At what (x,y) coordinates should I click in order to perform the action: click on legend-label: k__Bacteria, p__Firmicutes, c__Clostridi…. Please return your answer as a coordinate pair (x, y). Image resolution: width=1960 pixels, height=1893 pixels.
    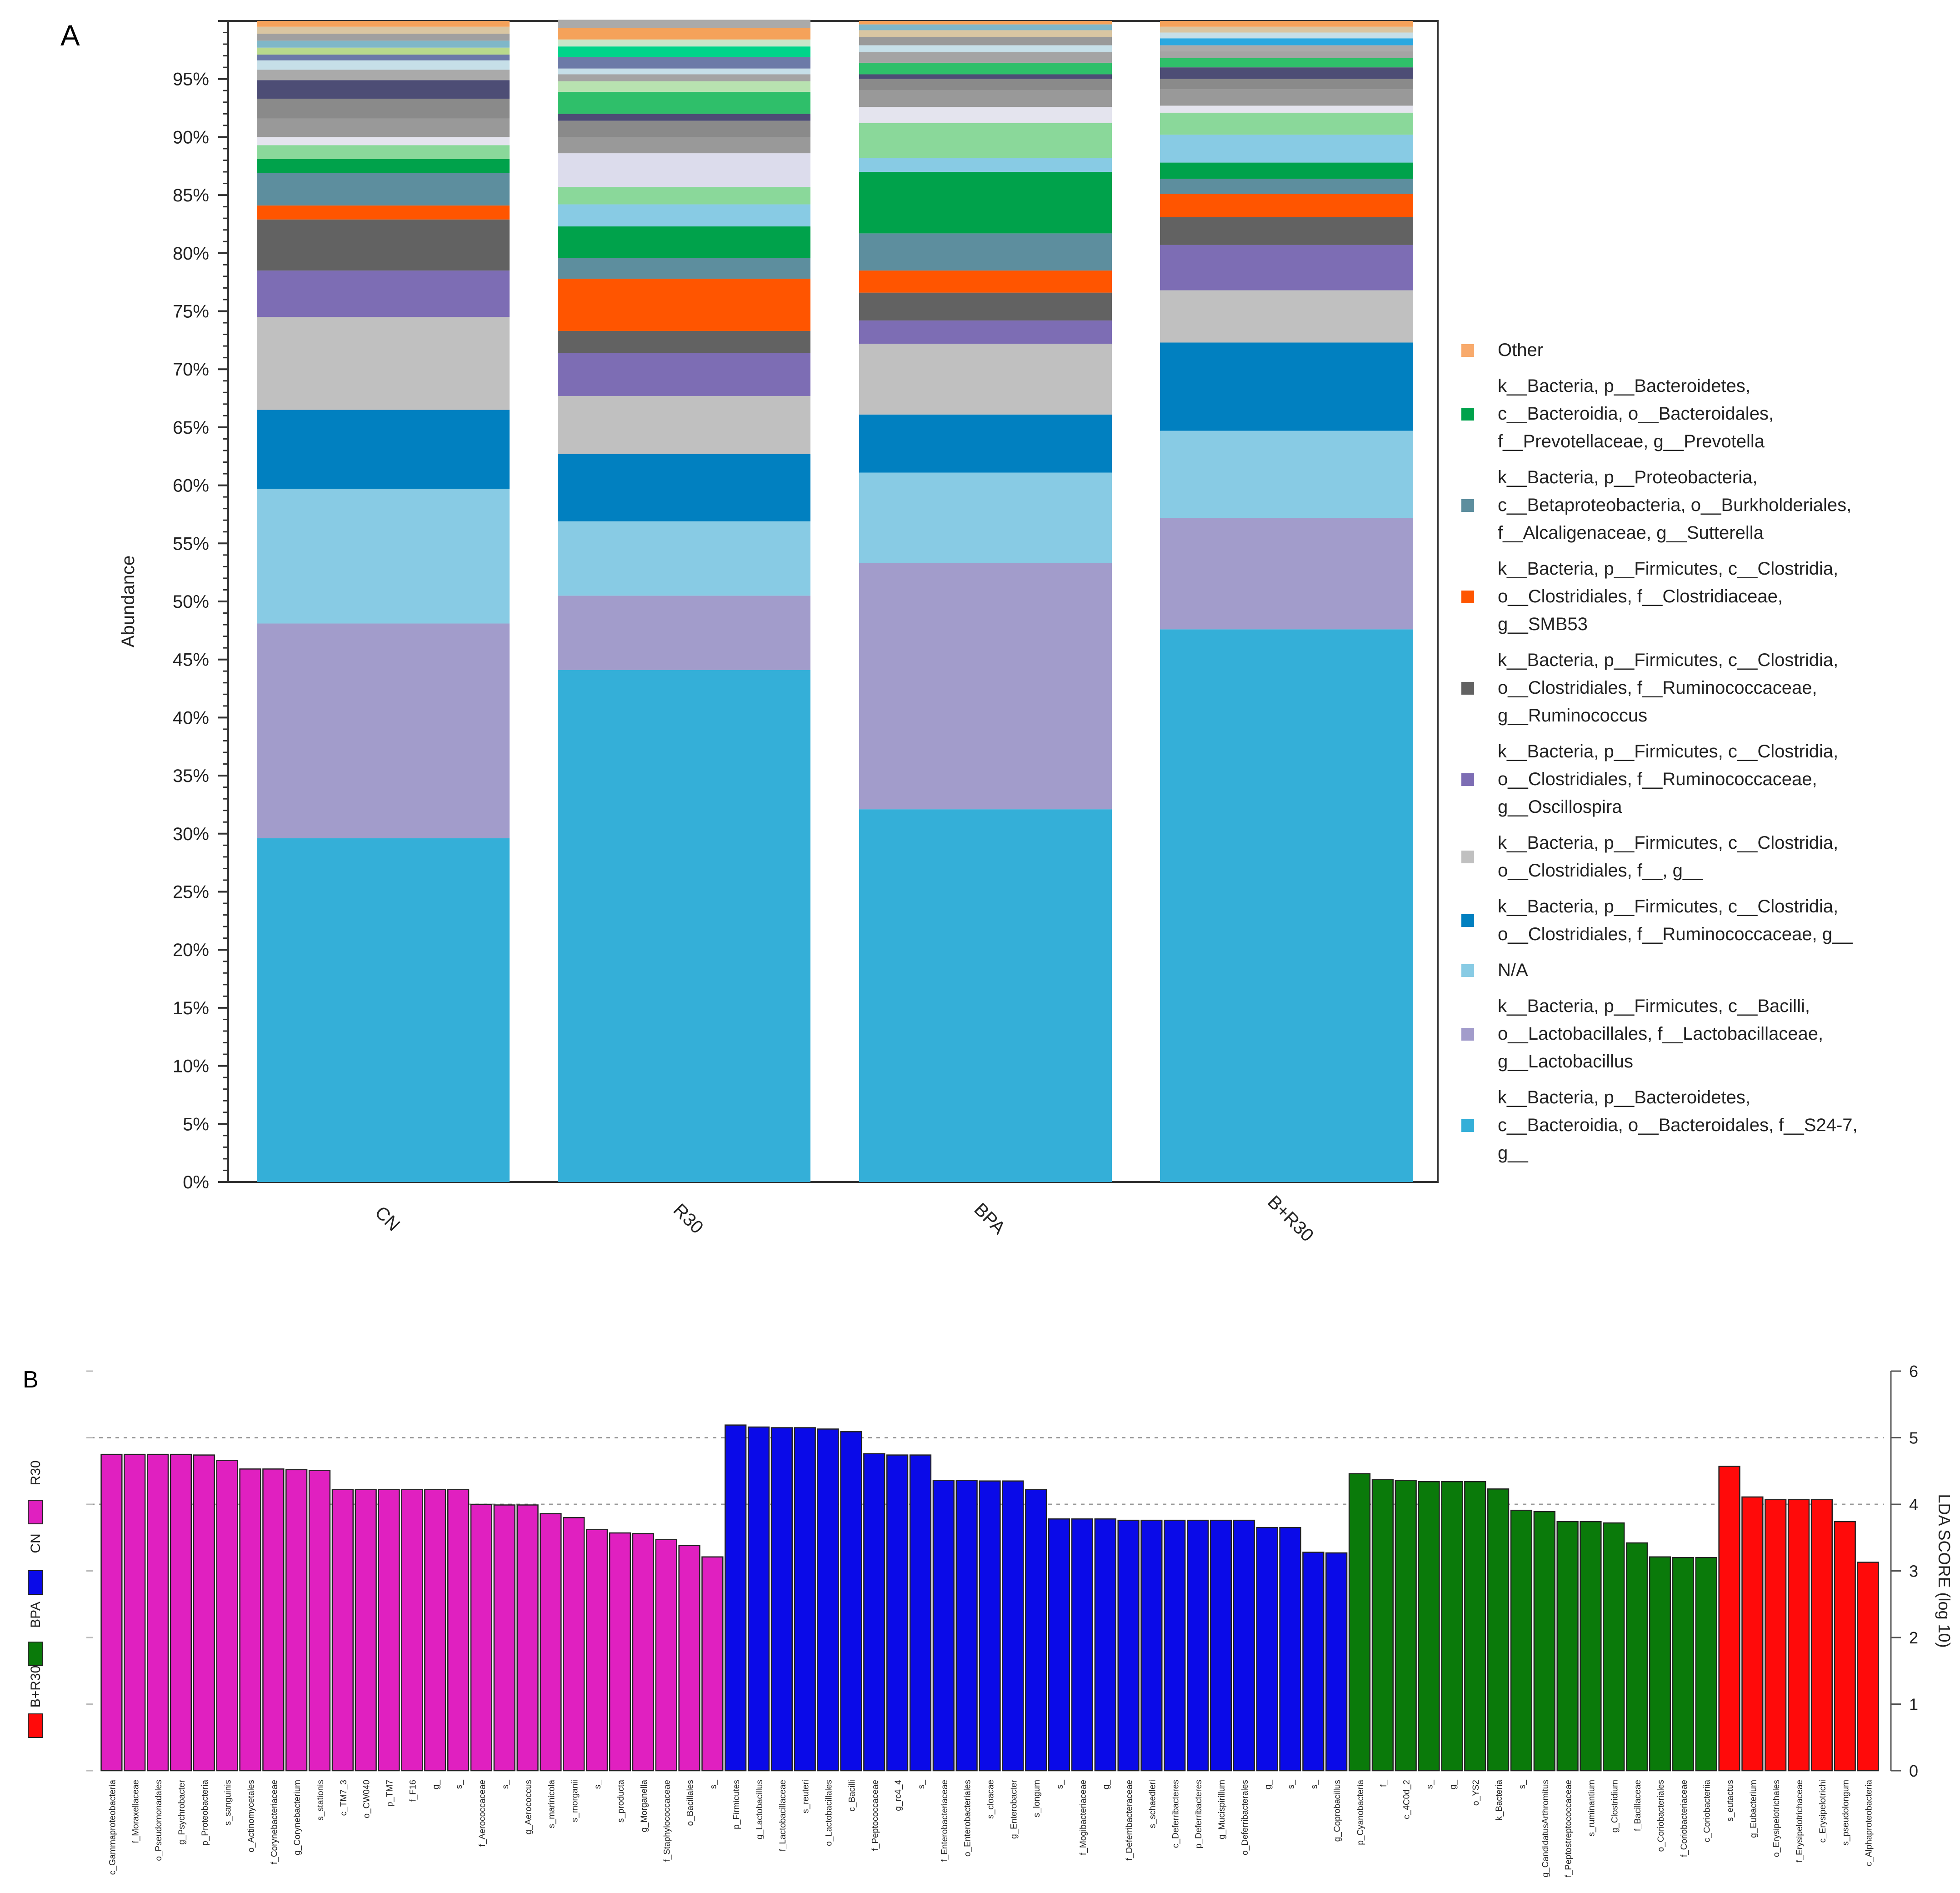
    Looking at the image, I should click on (1675, 920).